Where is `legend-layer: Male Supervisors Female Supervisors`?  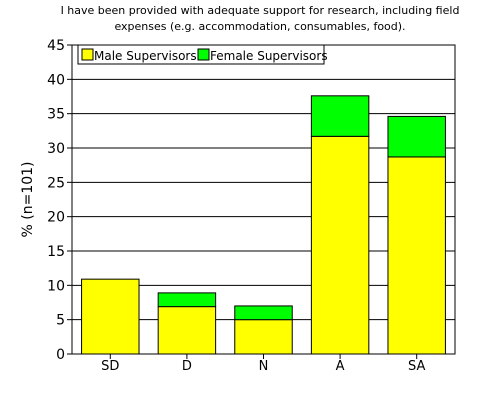 legend-layer: Male Supervisors Female Supervisors is located at coordinates (202, 54).